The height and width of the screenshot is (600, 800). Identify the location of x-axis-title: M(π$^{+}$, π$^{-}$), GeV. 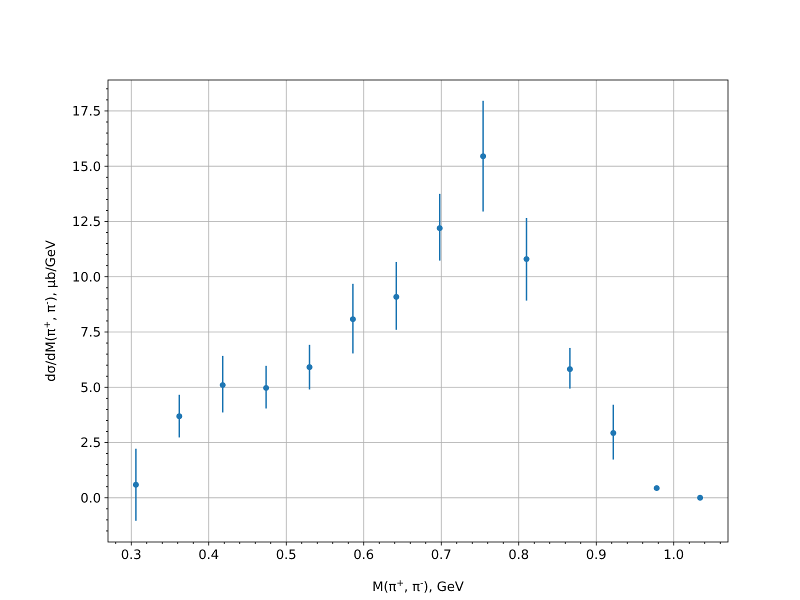
(418, 587).